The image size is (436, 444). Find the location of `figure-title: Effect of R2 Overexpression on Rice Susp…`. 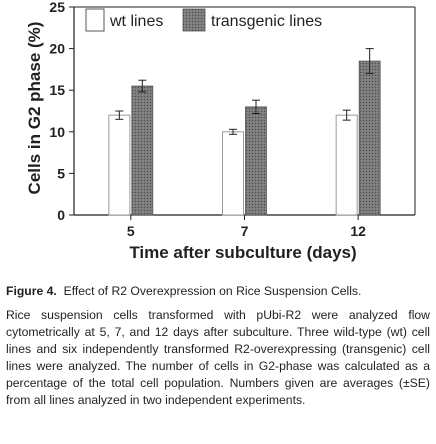

figure-title: Effect of R2 Overexpression on Rice Susp… is located at coordinates (212, 291).